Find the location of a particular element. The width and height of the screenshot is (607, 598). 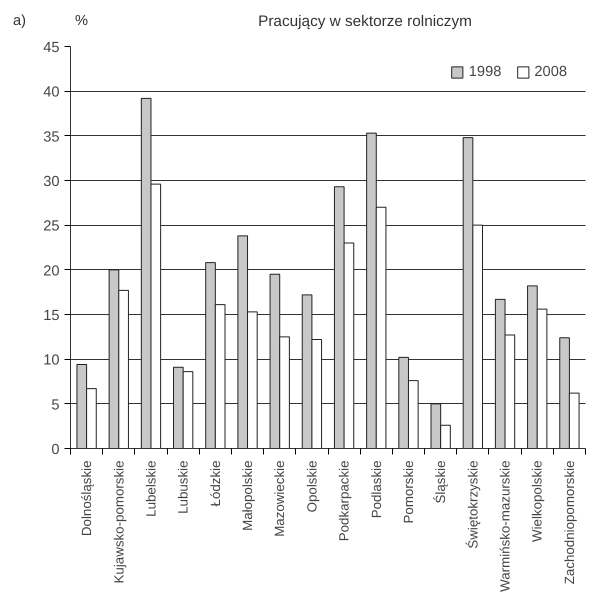

x-tick-label: Lubelskie is located at coordinates (150, 488).